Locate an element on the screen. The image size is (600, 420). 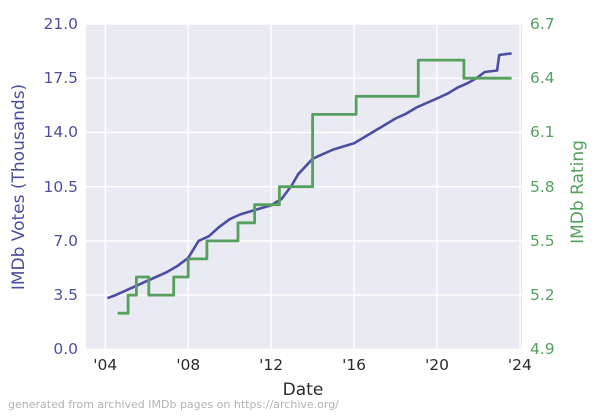
left-axis-tick: 21.0 is located at coordinates (60, 24).